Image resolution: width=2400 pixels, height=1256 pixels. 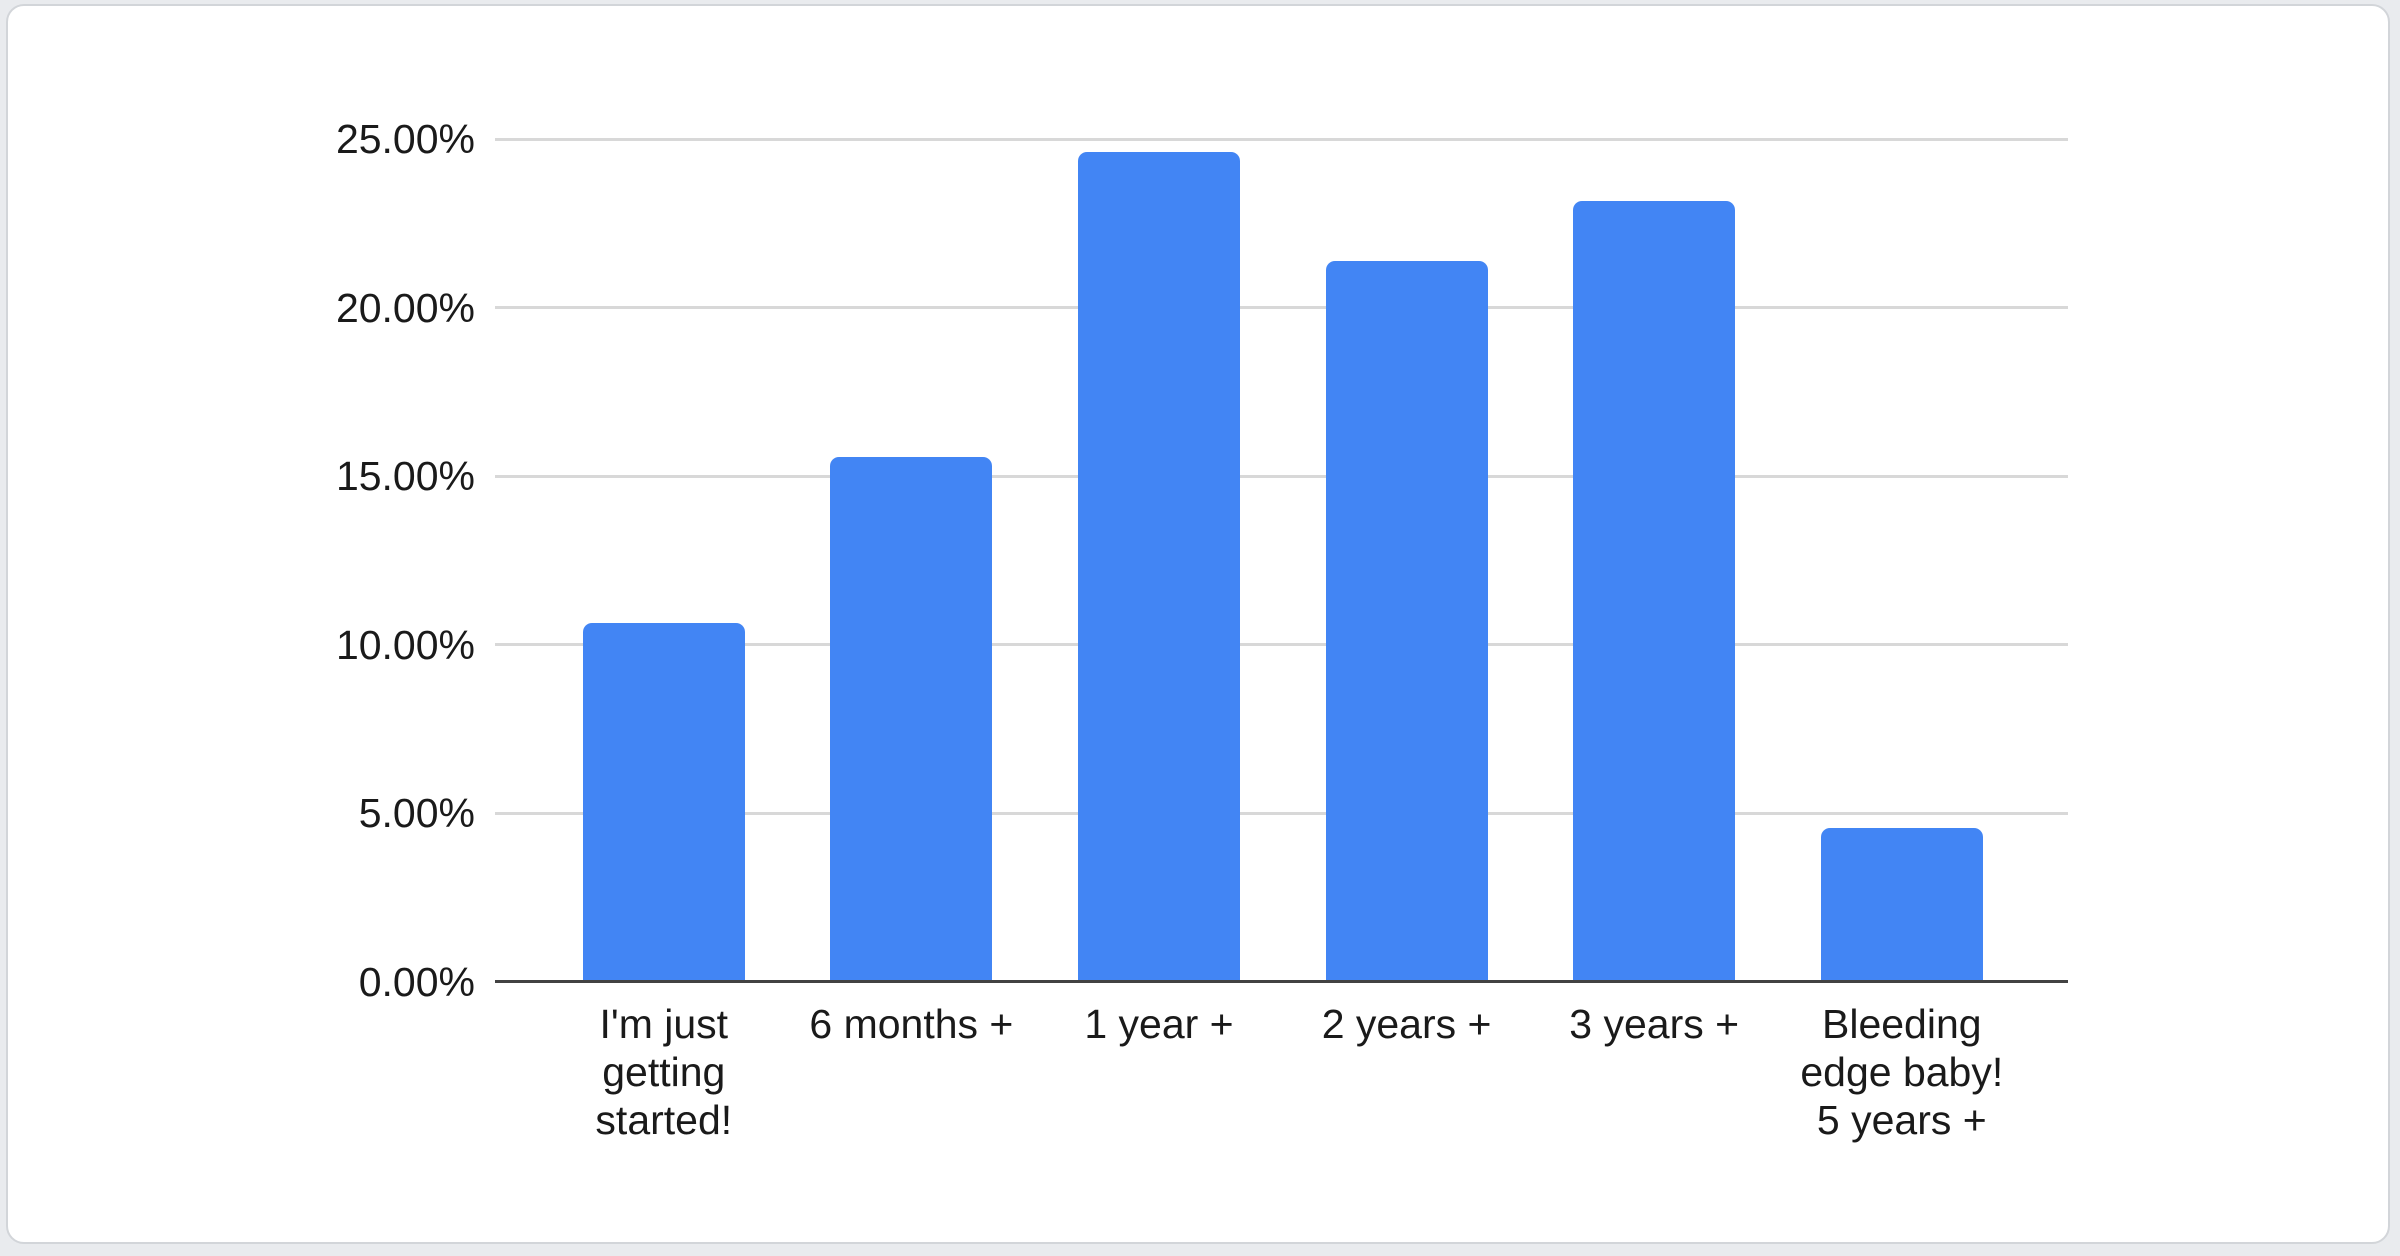 I want to click on y-axis-tick-label: 25.00%, so click(x=405, y=139).